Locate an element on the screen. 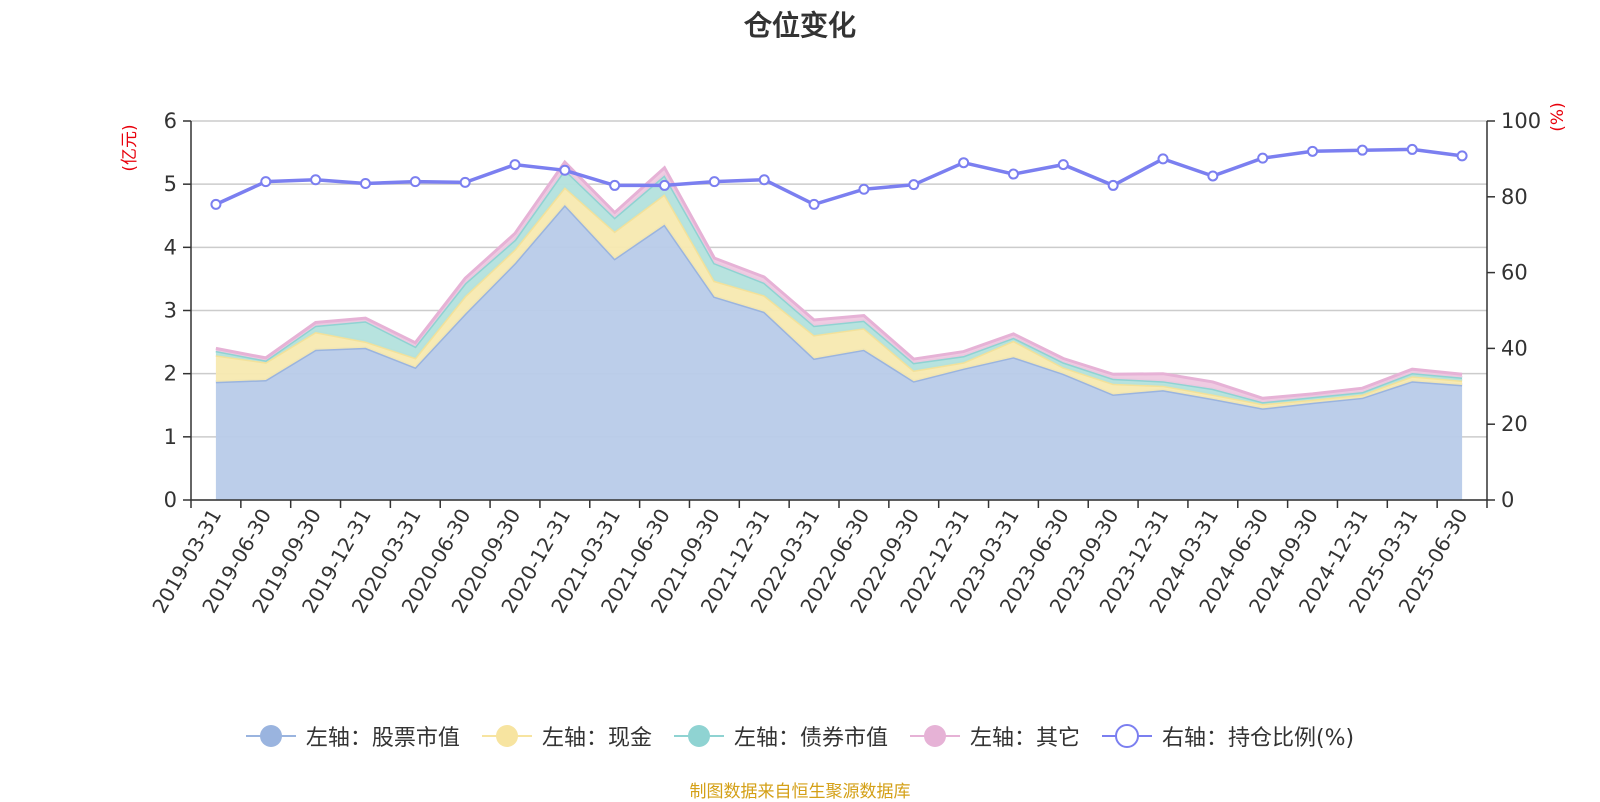 Image resolution: width=1600 pixels, height=802 pixels. source-note: 制图数据来自恒生聚源数据库 is located at coordinates (800, 792).